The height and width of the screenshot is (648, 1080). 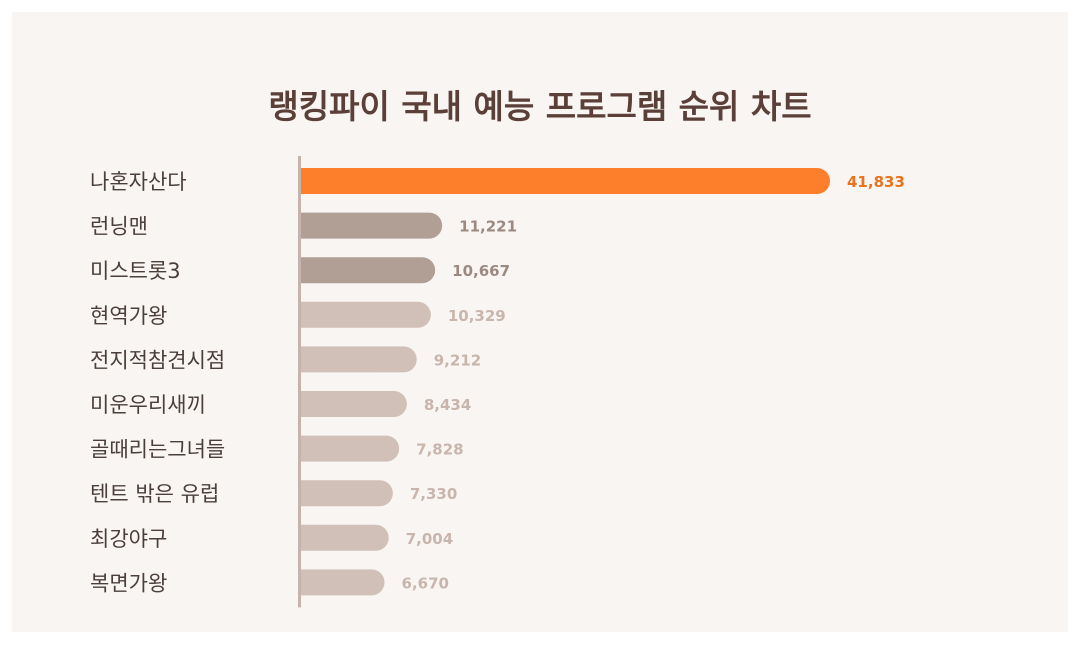 What do you see at coordinates (157, 360) in the screenshot?
I see `category-label: 전지적참견시점` at bounding box center [157, 360].